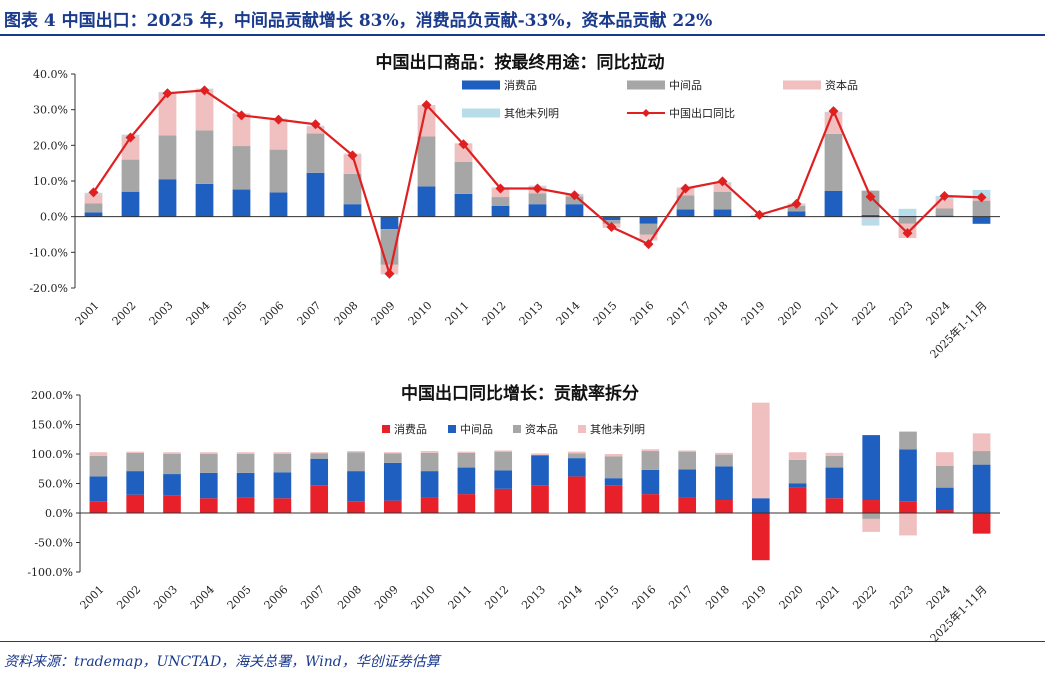 This screenshot has height=690, width=1045. Describe the element at coordinates (52, 395) in the screenshot. I see `y-tick-label: 200.0%` at that location.